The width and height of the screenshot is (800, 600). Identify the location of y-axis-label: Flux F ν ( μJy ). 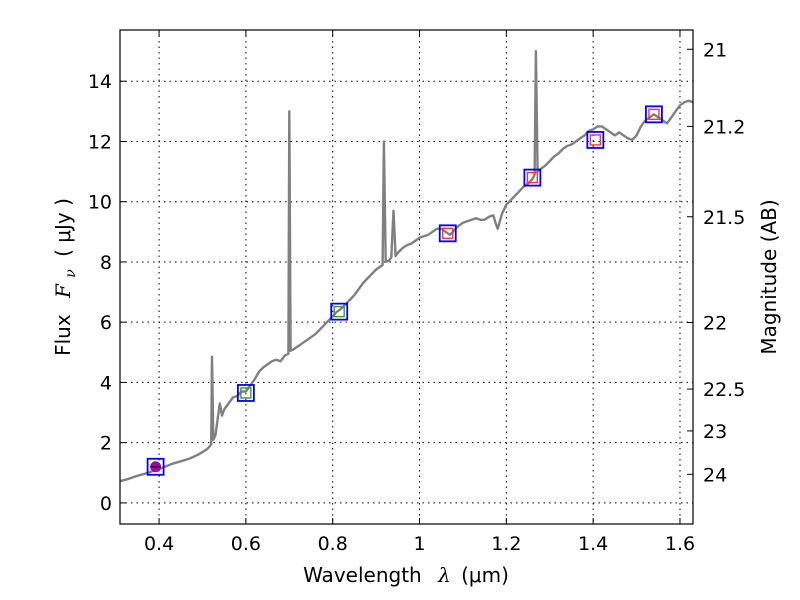
(65, 277).